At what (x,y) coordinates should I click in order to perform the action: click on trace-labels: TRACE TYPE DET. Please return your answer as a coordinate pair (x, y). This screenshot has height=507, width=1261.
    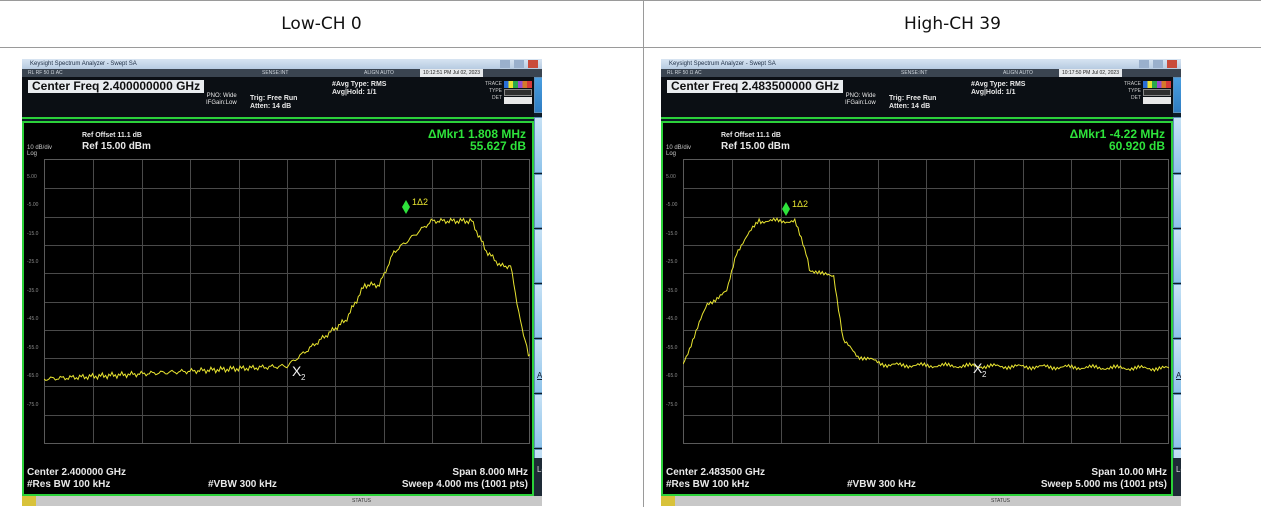
    Looking at the image, I should click on (1132, 91).